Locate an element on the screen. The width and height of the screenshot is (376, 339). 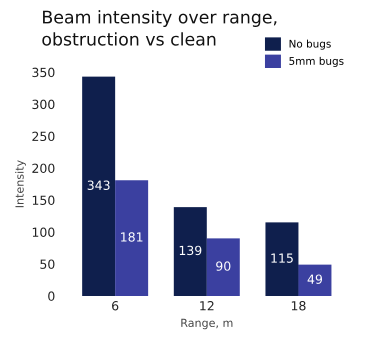
data-label: 139 is located at coordinates (191, 251).